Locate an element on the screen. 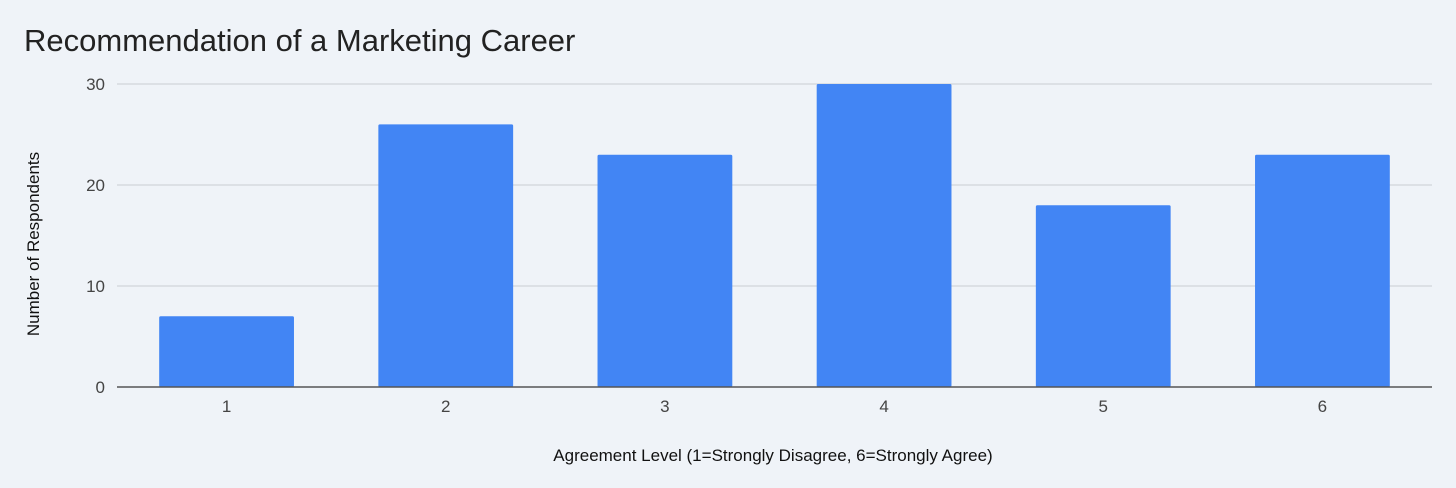 This screenshot has height=488, width=1456. y-axis-ticks: 0 10 20 30 is located at coordinates (95, 236).